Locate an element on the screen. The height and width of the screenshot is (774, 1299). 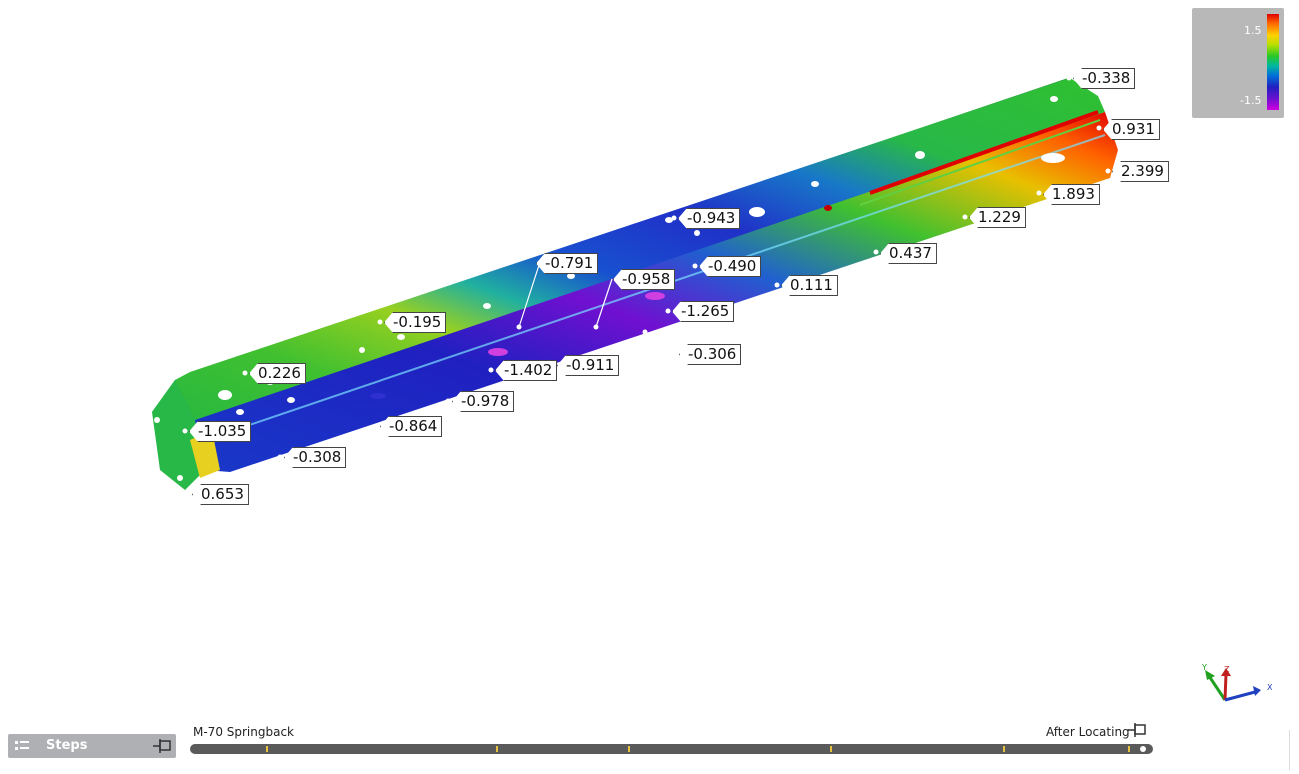
deviation-callout: -0.911 is located at coordinates (588, 365).